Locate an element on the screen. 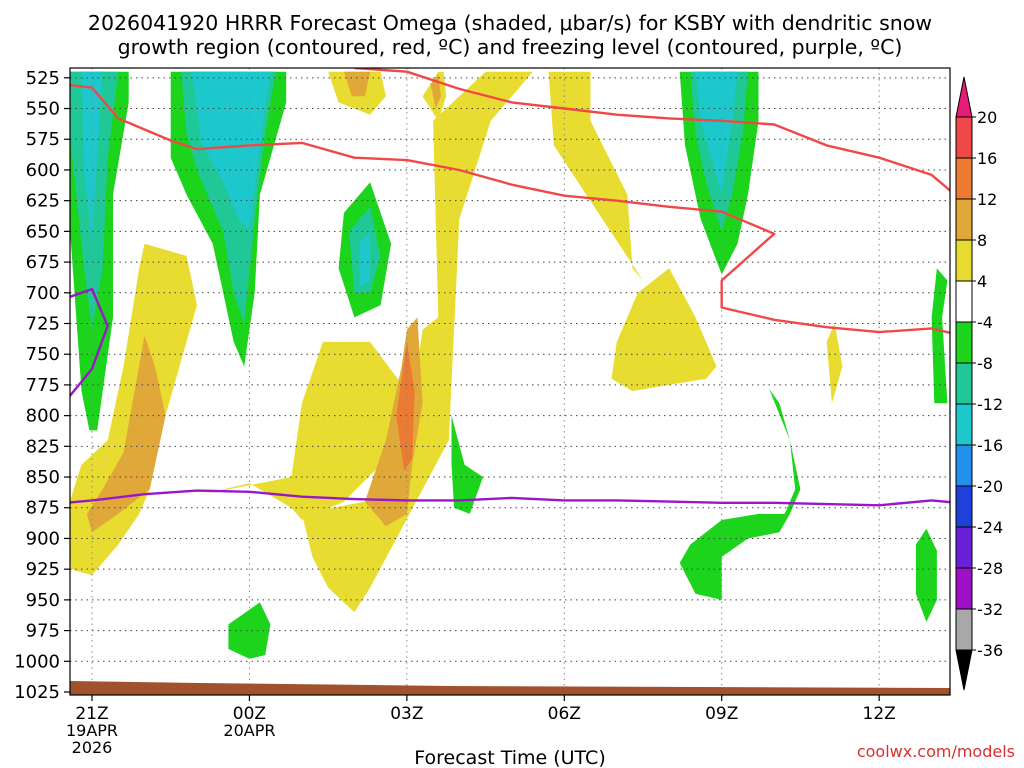 The width and height of the screenshot is (1024, 768). colorbar-label-12: 12 is located at coordinates (987, 199).